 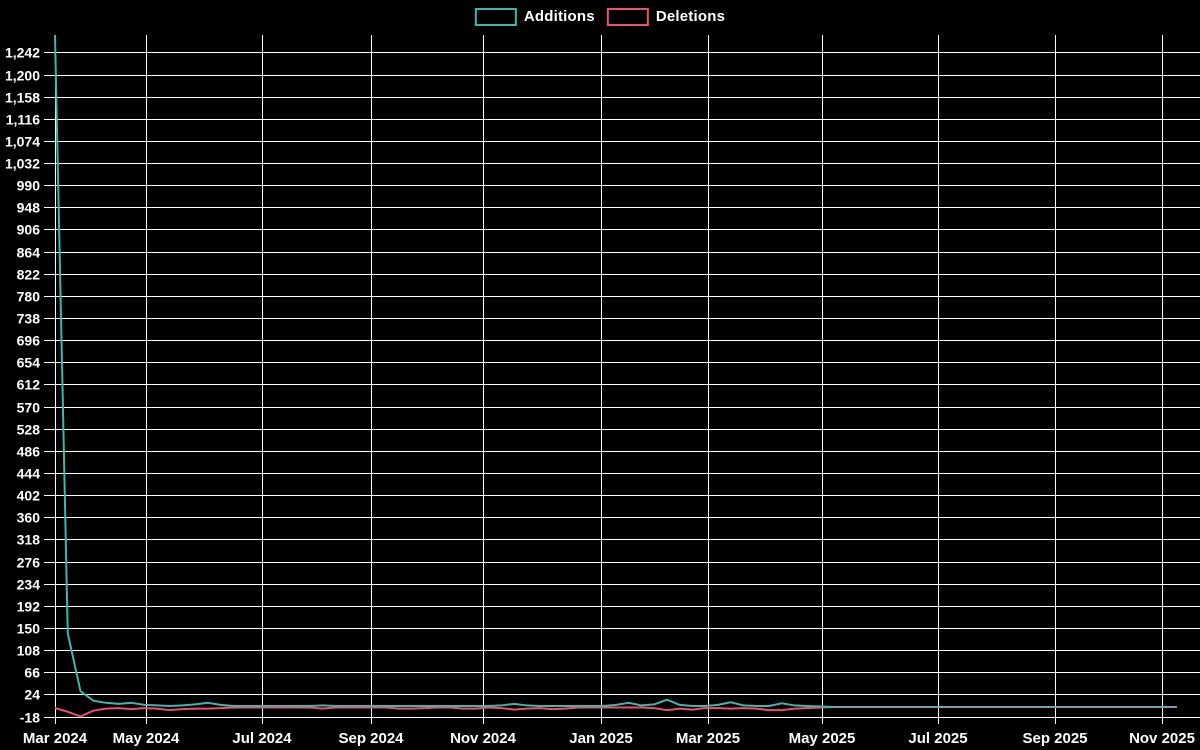 What do you see at coordinates (29, 341) in the screenshot?
I see `y-axis-label: 696` at bounding box center [29, 341].